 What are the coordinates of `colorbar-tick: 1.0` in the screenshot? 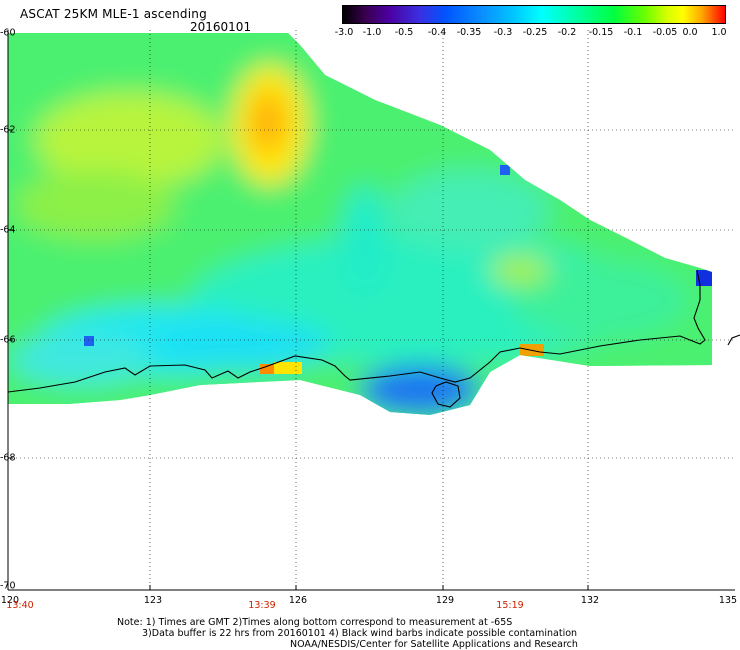 It's located at (719, 32).